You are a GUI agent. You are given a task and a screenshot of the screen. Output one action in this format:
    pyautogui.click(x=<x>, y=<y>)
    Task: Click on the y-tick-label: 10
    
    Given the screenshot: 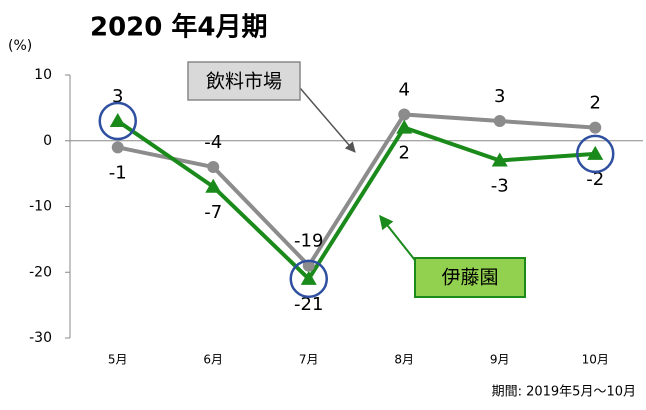 What is the action you would take?
    pyautogui.click(x=43, y=75)
    